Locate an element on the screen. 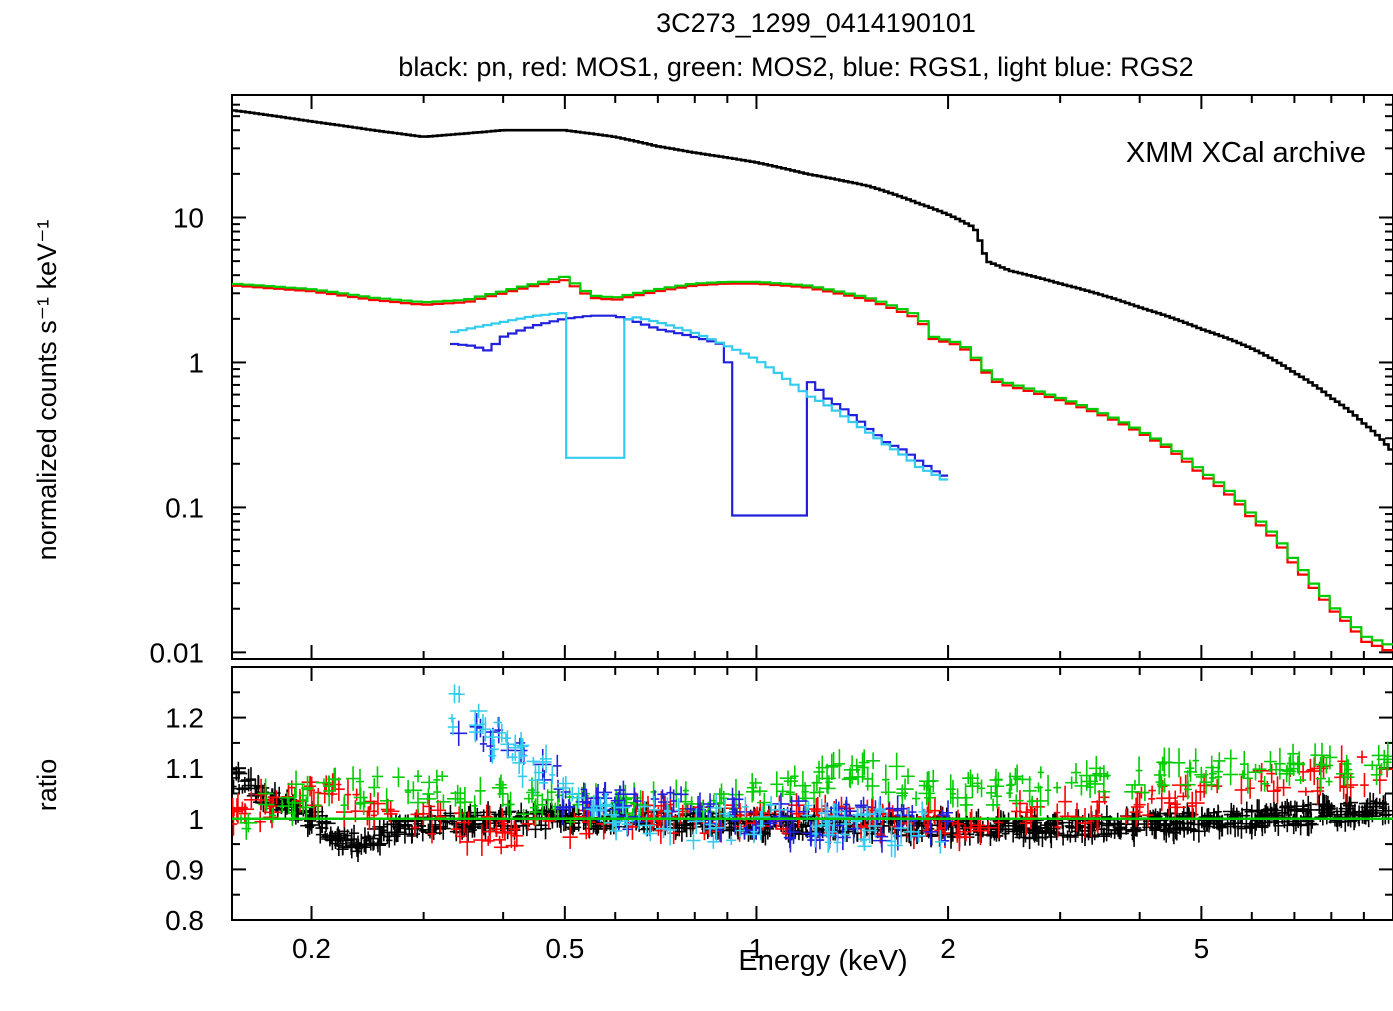 Image resolution: width=1393 pixels, height=1011 pixels. bottom-y-tick-label: 0.9 is located at coordinates (184, 869).